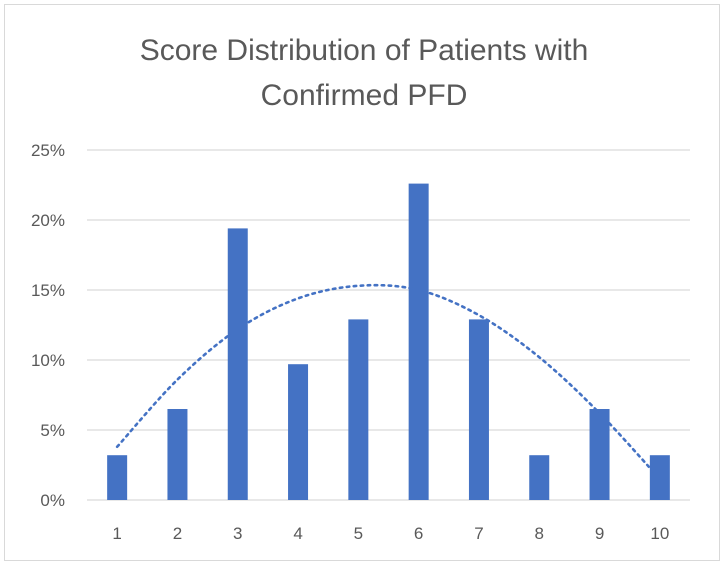 This screenshot has width=728, height=567. What do you see at coordinates (116, 533) in the screenshot?
I see `x-tick-label: 1` at bounding box center [116, 533].